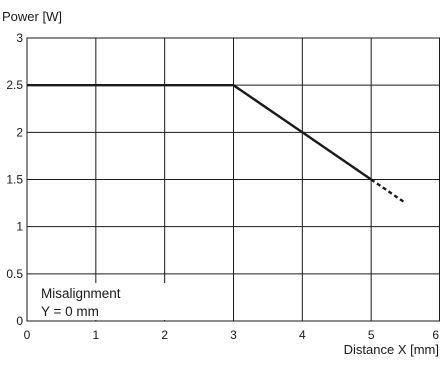 This screenshot has width=440, height=367. What do you see at coordinates (19, 132) in the screenshot?
I see `y-tick-label-4: 2` at bounding box center [19, 132].